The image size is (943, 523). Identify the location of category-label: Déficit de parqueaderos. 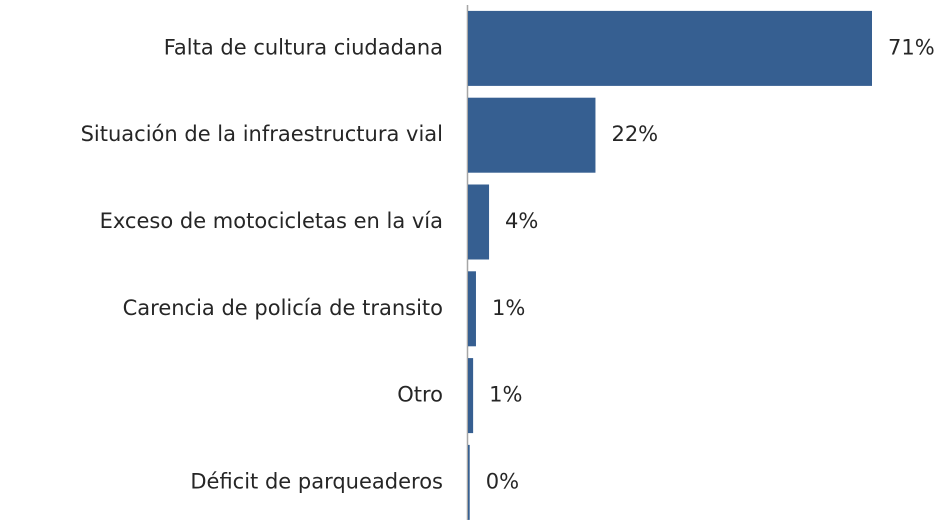
(316, 481).